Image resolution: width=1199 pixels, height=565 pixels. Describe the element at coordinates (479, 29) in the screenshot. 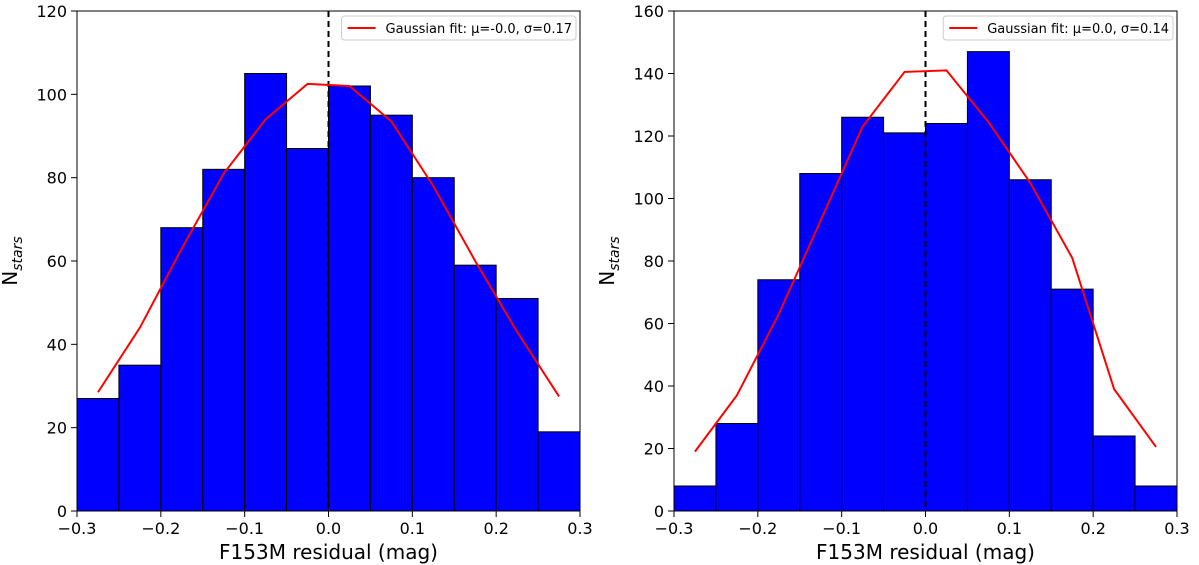

I see `legend-label: Gaussian fit: μ=-0.0, σ=0.17` at that location.